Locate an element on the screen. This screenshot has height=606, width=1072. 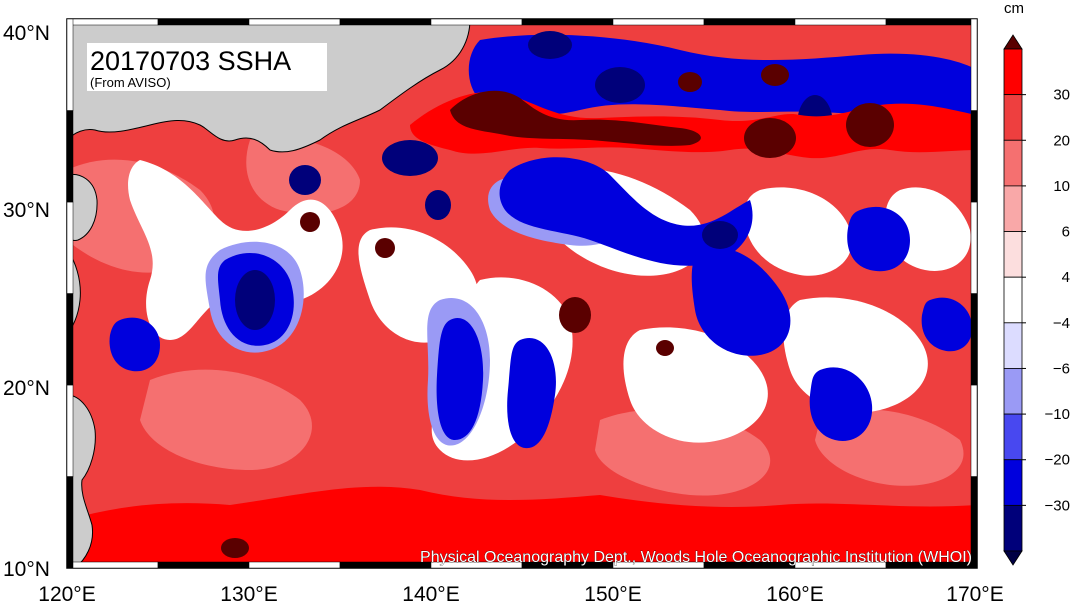
title-background is located at coordinates (207, 67).